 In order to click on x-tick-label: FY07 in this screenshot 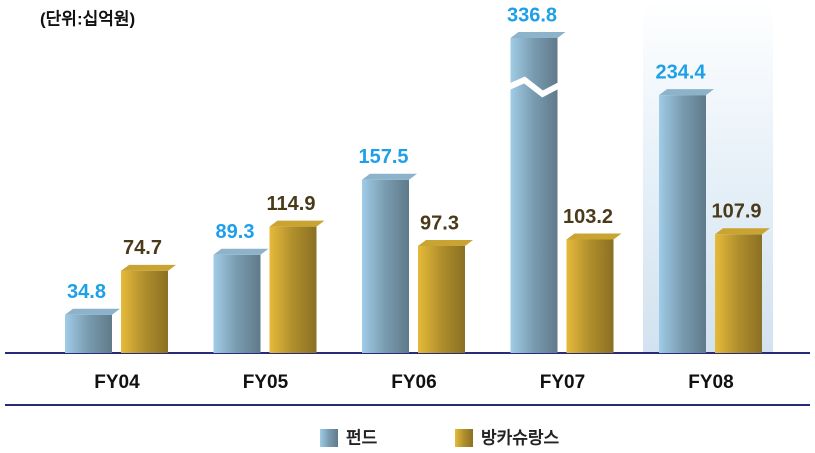, I will do `click(562, 382)`.